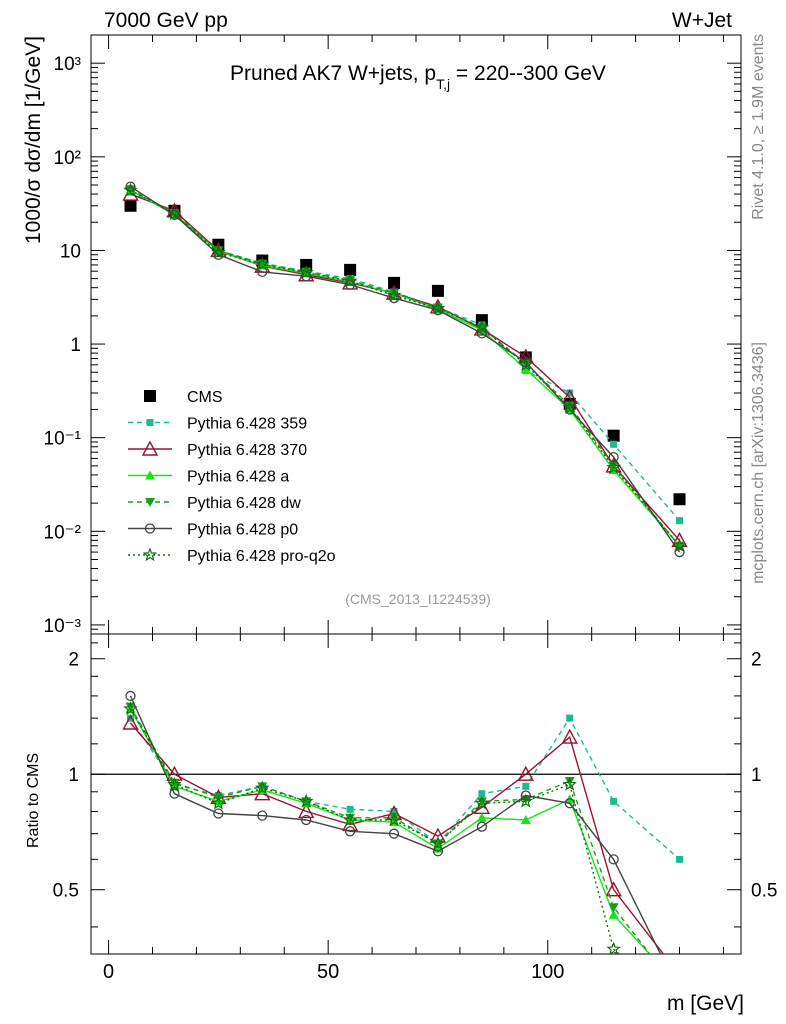 Image resolution: width=786 pixels, height=1024 pixels. I want to click on legend-marker-pythia-6-428-dw, so click(150, 502).